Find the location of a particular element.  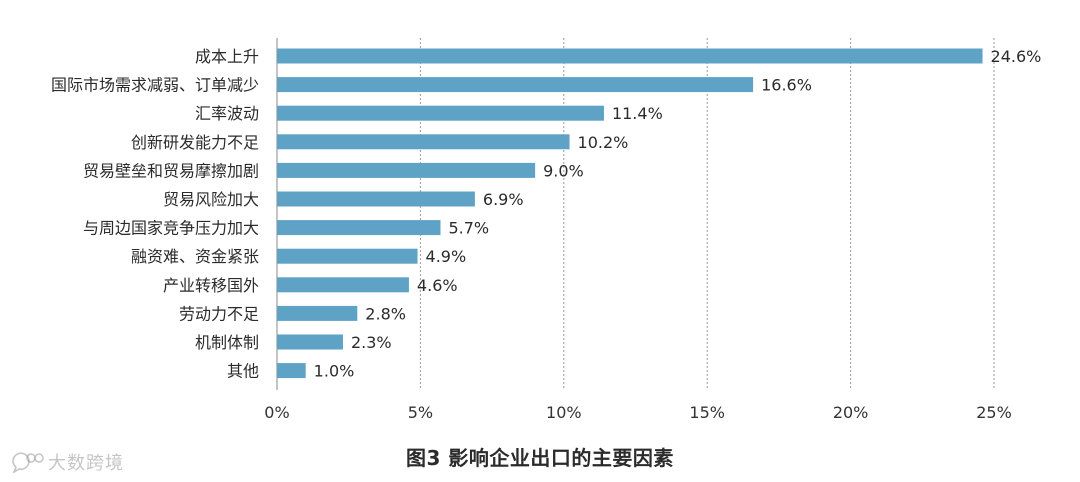

category-label: 产业转移国外 is located at coordinates (211, 285).